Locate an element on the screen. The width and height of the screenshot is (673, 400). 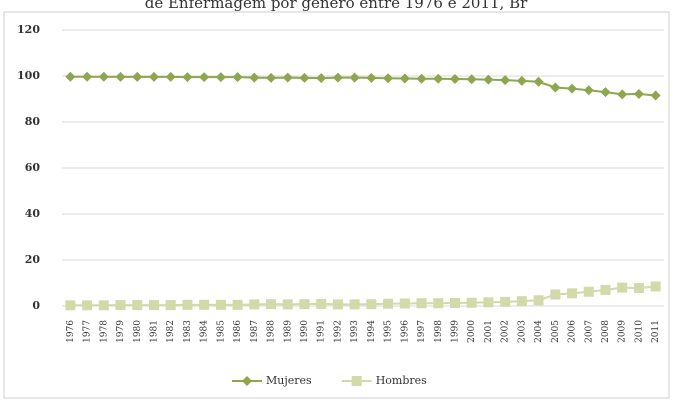
x-tick-label: 2007 is located at coordinates (589, 331).